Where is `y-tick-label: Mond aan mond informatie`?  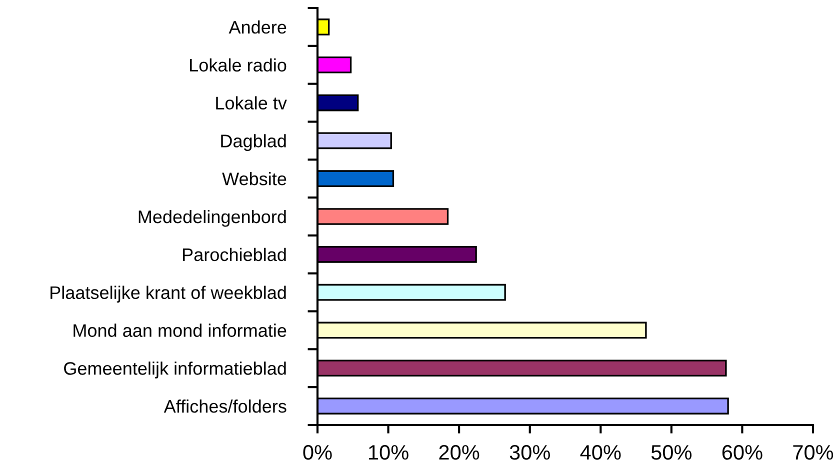 y-tick-label: Mond aan mond informatie is located at coordinates (180, 330).